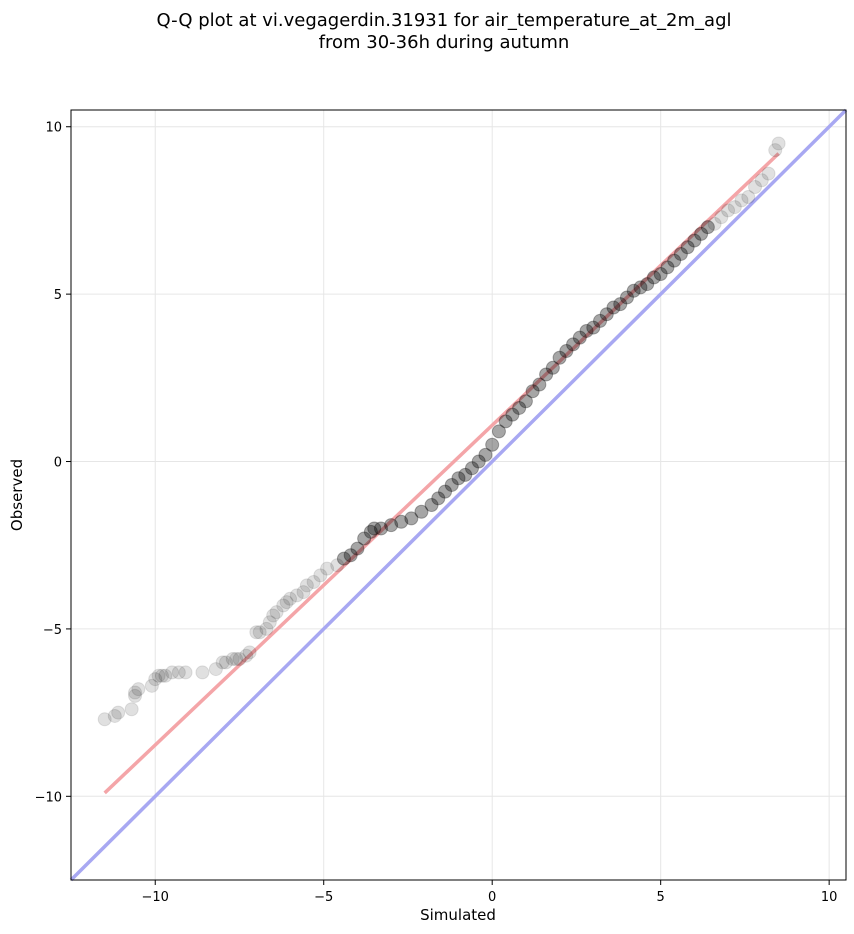 The width and height of the screenshot is (854, 934). What do you see at coordinates (155, 897) in the screenshot?
I see `x-tick-label: −10` at bounding box center [155, 897].